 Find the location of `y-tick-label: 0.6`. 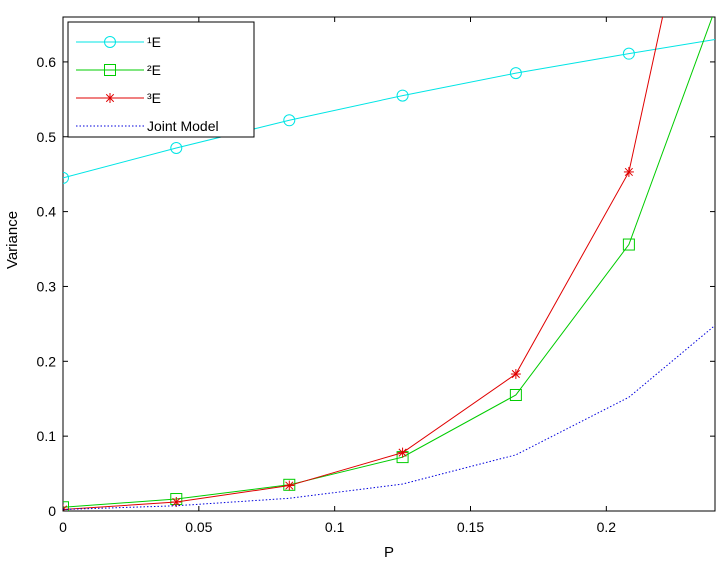

y-tick-label: 0.6 is located at coordinates (47, 62).